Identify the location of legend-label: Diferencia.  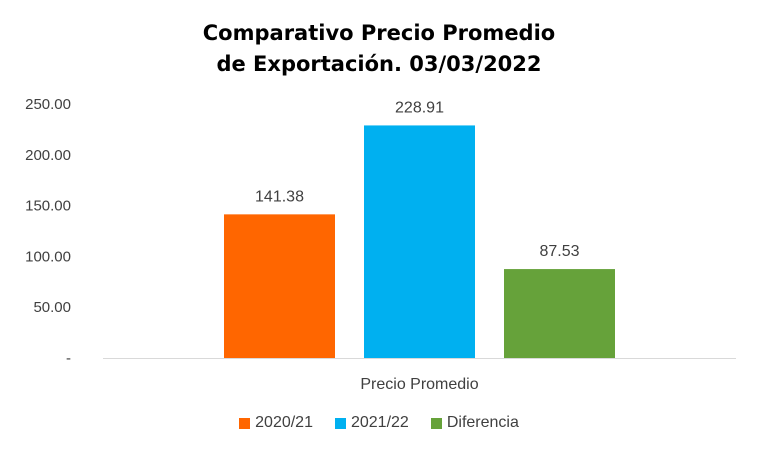
(482, 422).